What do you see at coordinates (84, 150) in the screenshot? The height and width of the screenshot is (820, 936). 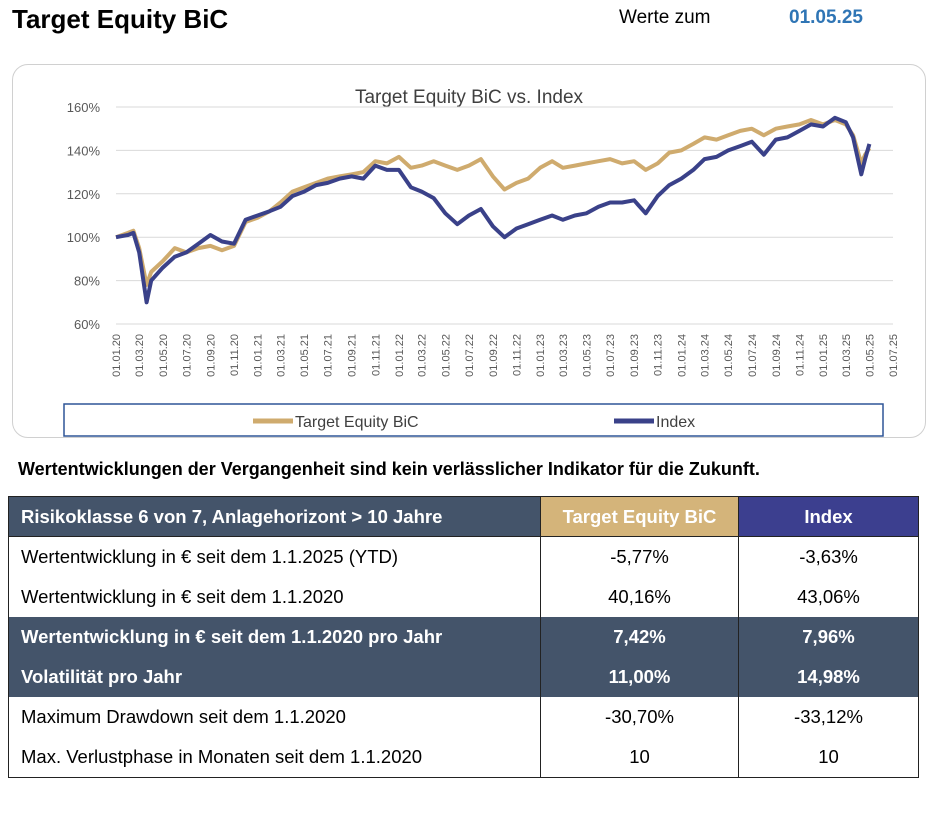 I see `y-tick-label: 140%` at bounding box center [84, 150].